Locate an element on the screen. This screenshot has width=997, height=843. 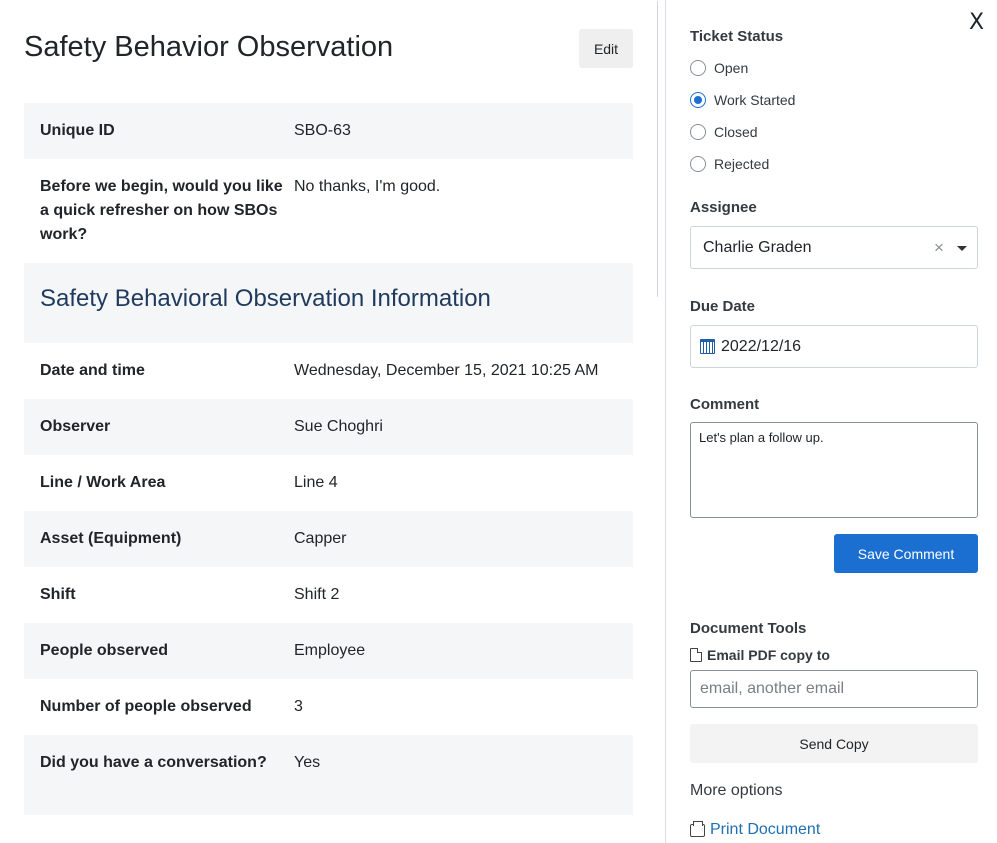
field-row-people-observed: People observed Employee is located at coordinates (328, 651).